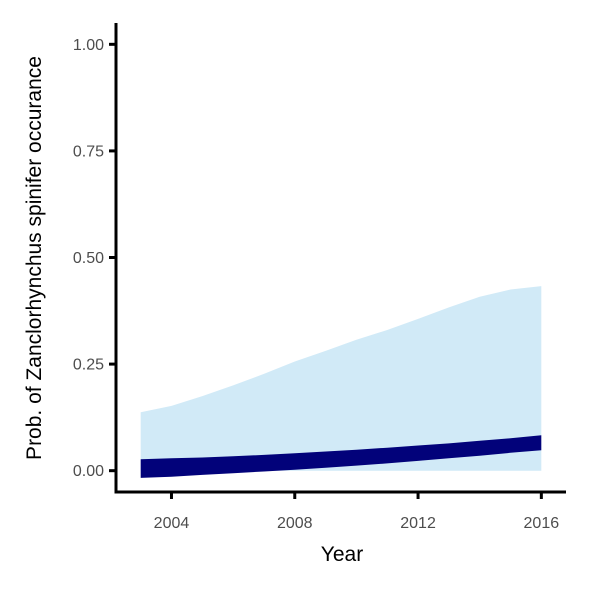 The width and height of the screenshot is (590, 590). What do you see at coordinates (88, 258) in the screenshot?
I see `y-tick-label: 0.50` at bounding box center [88, 258].